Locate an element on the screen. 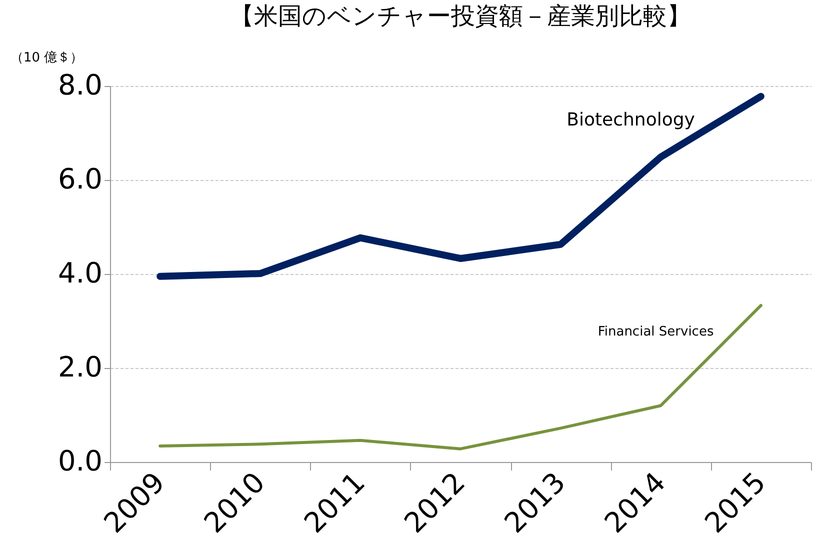 The height and width of the screenshot is (544, 817). y-tick-label: 4.0 is located at coordinates (80, 273).